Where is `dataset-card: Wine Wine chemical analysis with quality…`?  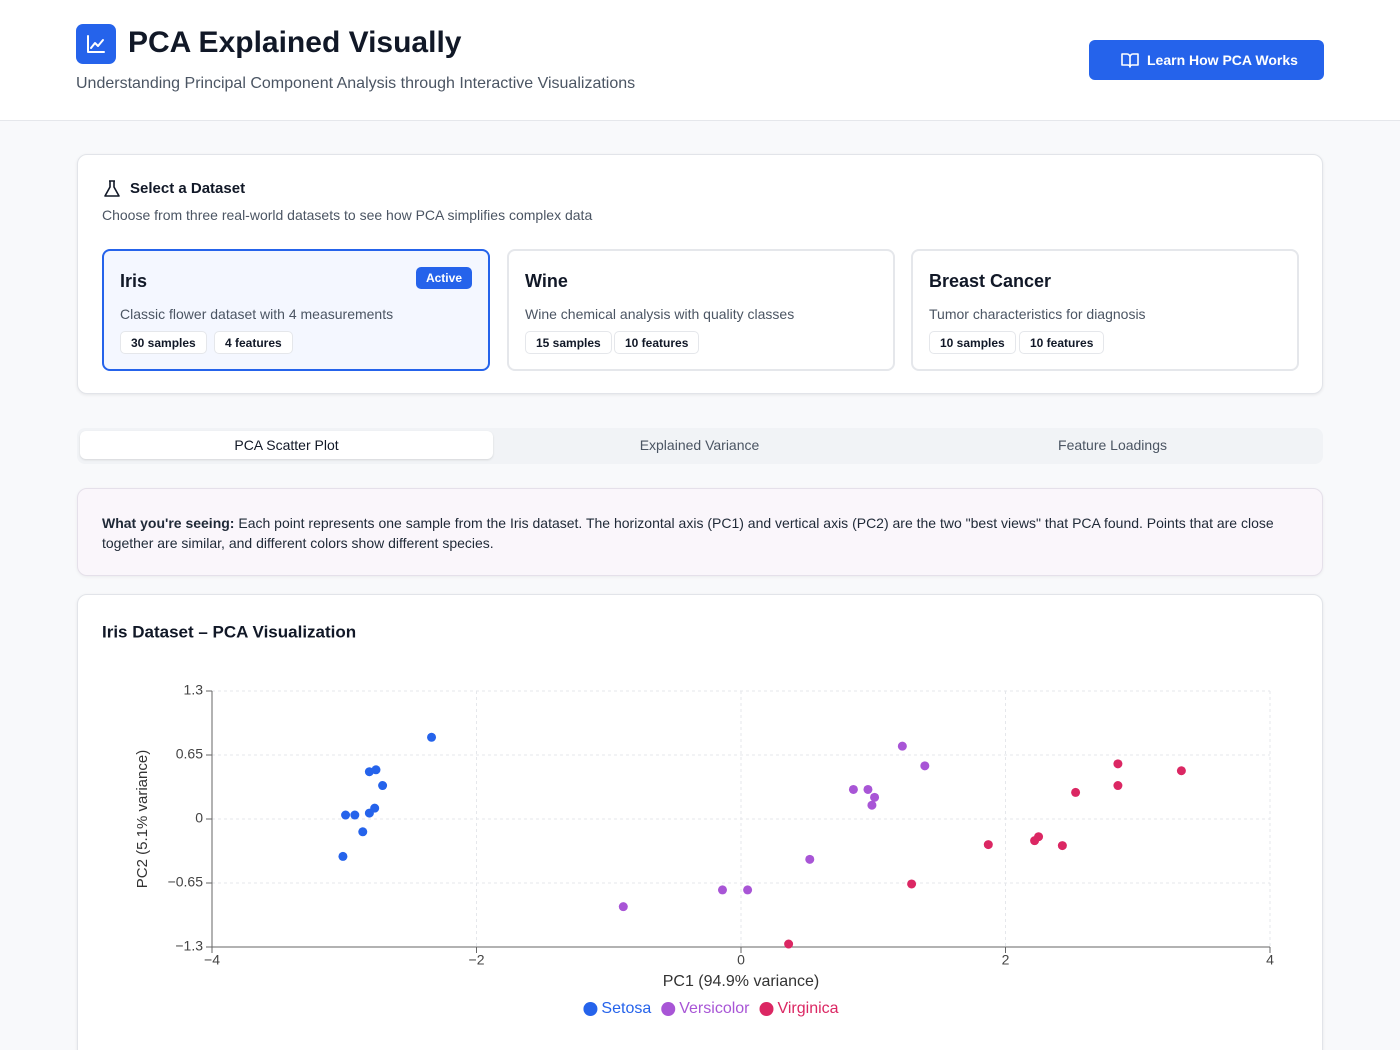
dataset-card: Wine Wine chemical analysis with quality… is located at coordinates (701, 310).